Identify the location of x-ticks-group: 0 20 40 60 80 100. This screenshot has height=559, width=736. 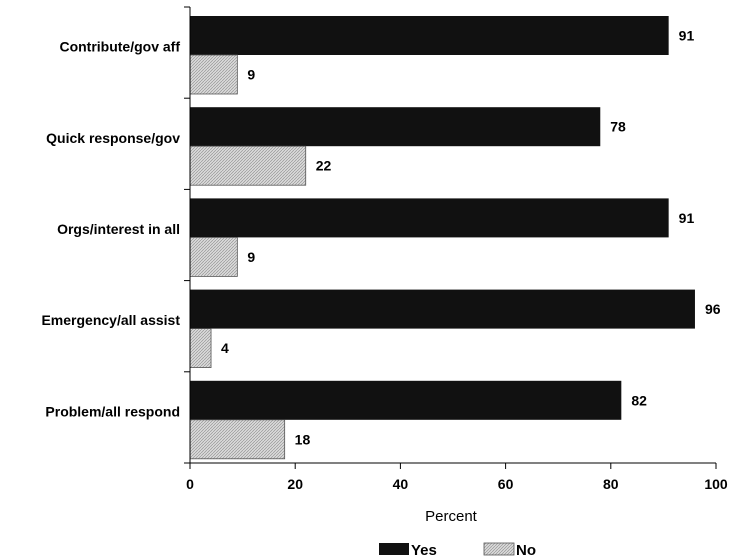
(457, 477).